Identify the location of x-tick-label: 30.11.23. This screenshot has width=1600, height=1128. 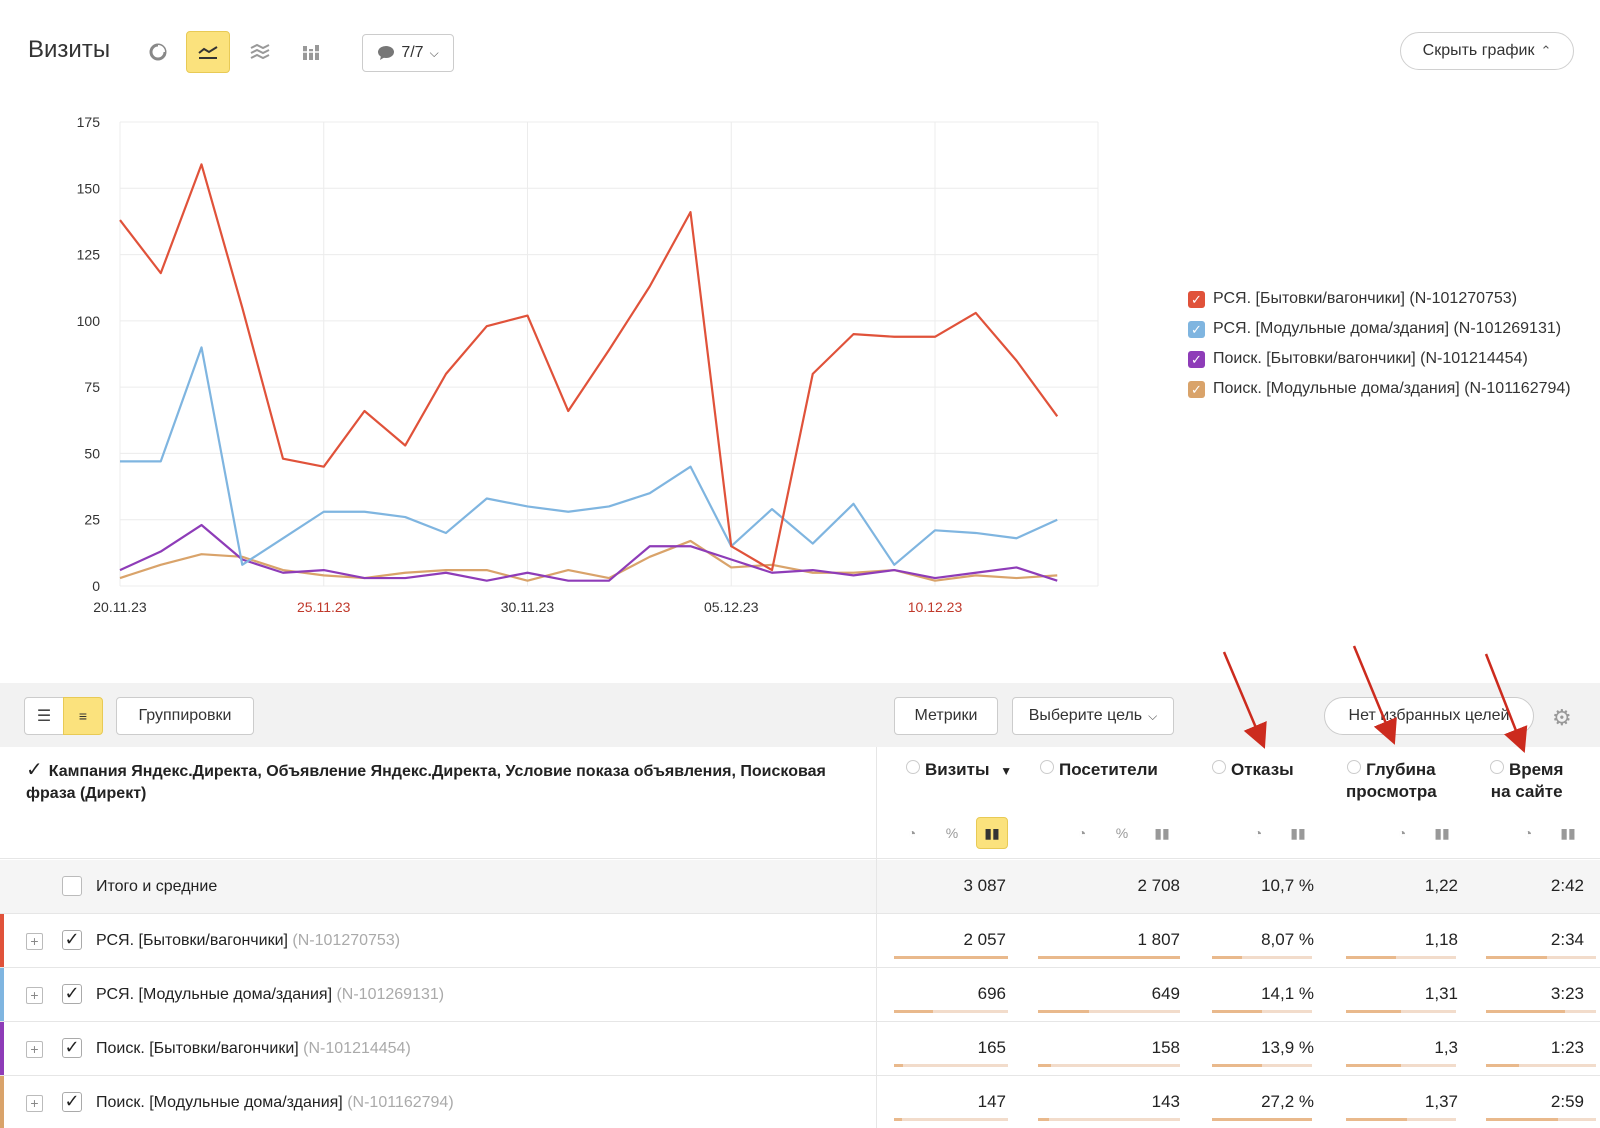
(528, 607).